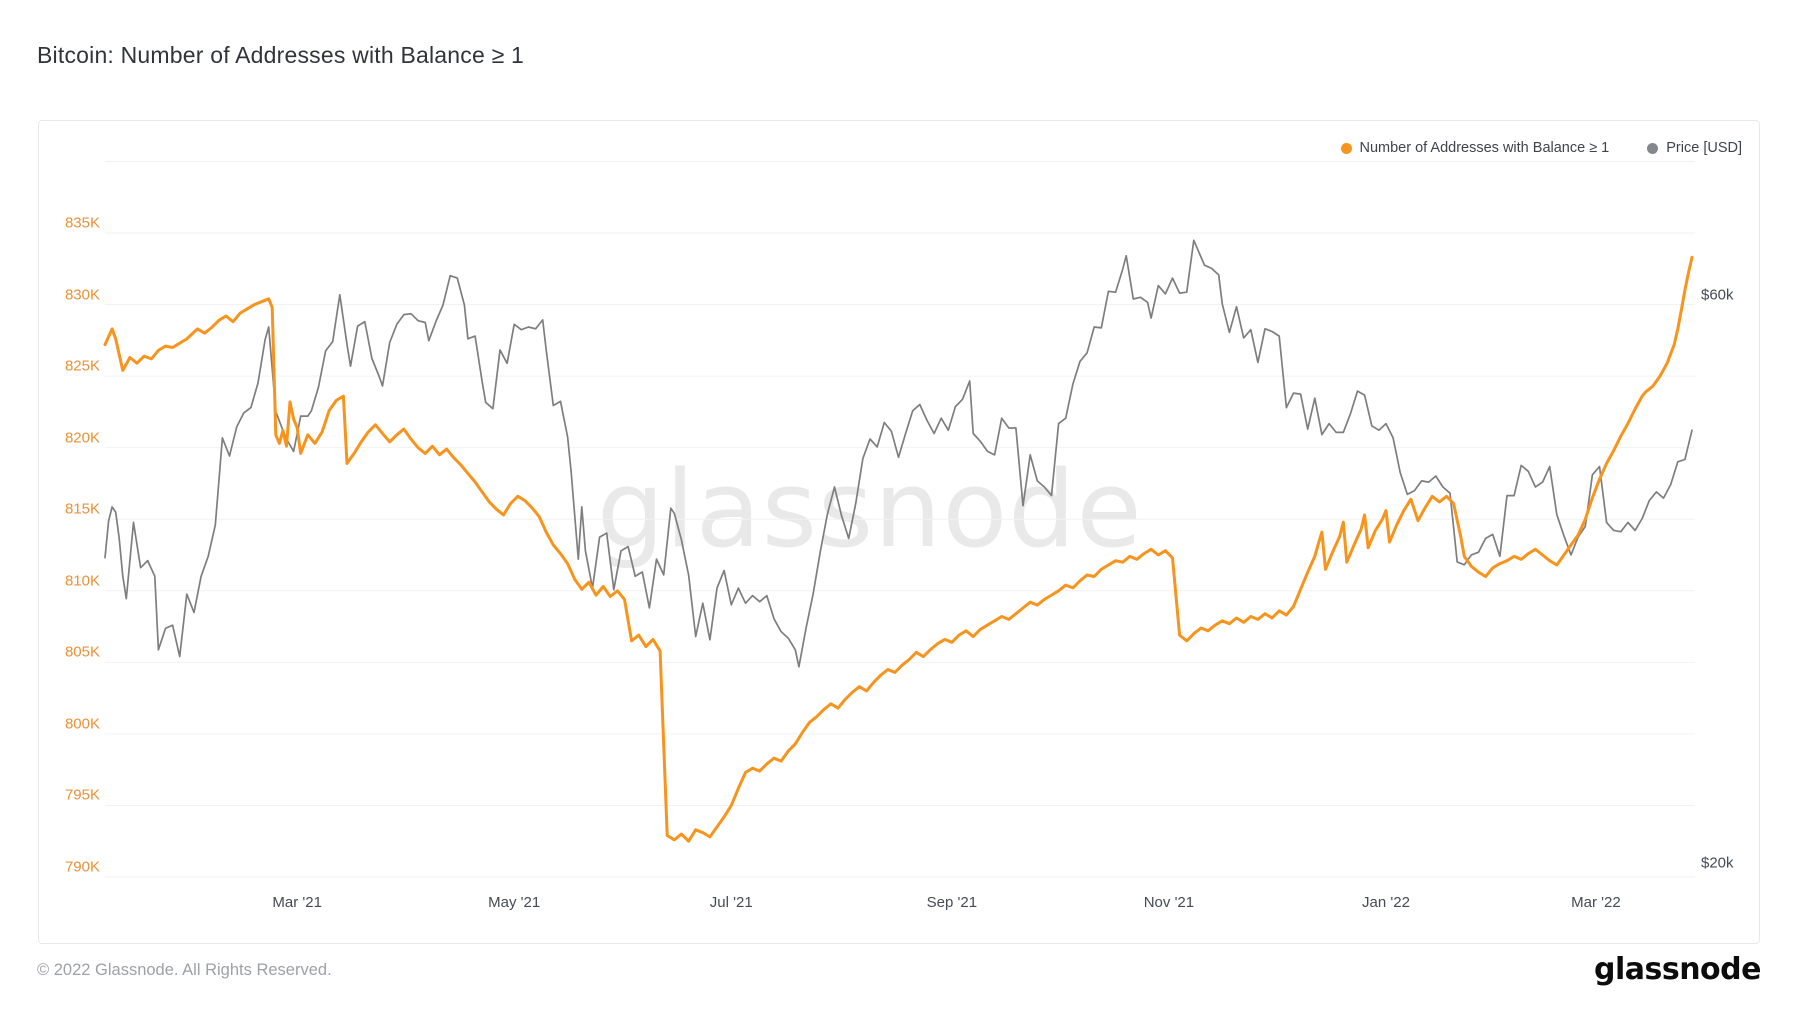 The height and width of the screenshot is (1013, 1800). What do you see at coordinates (82, 223) in the screenshot?
I see `y-left-tick-label: 835K` at bounding box center [82, 223].